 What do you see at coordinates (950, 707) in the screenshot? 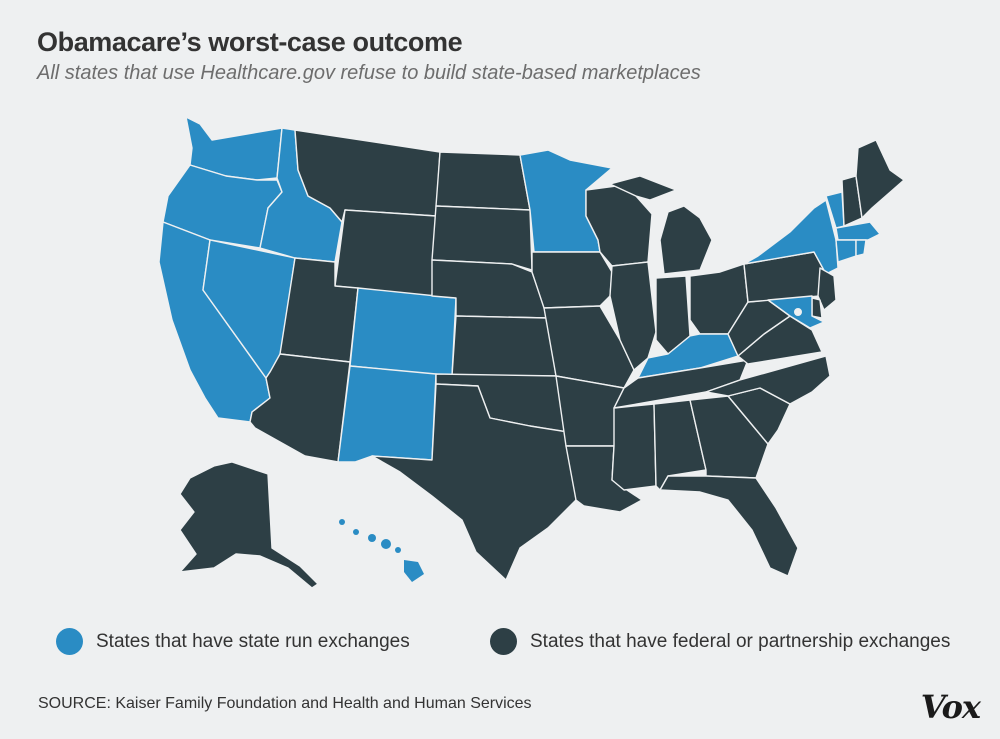
I see `vox-logo: Vox` at bounding box center [950, 707].